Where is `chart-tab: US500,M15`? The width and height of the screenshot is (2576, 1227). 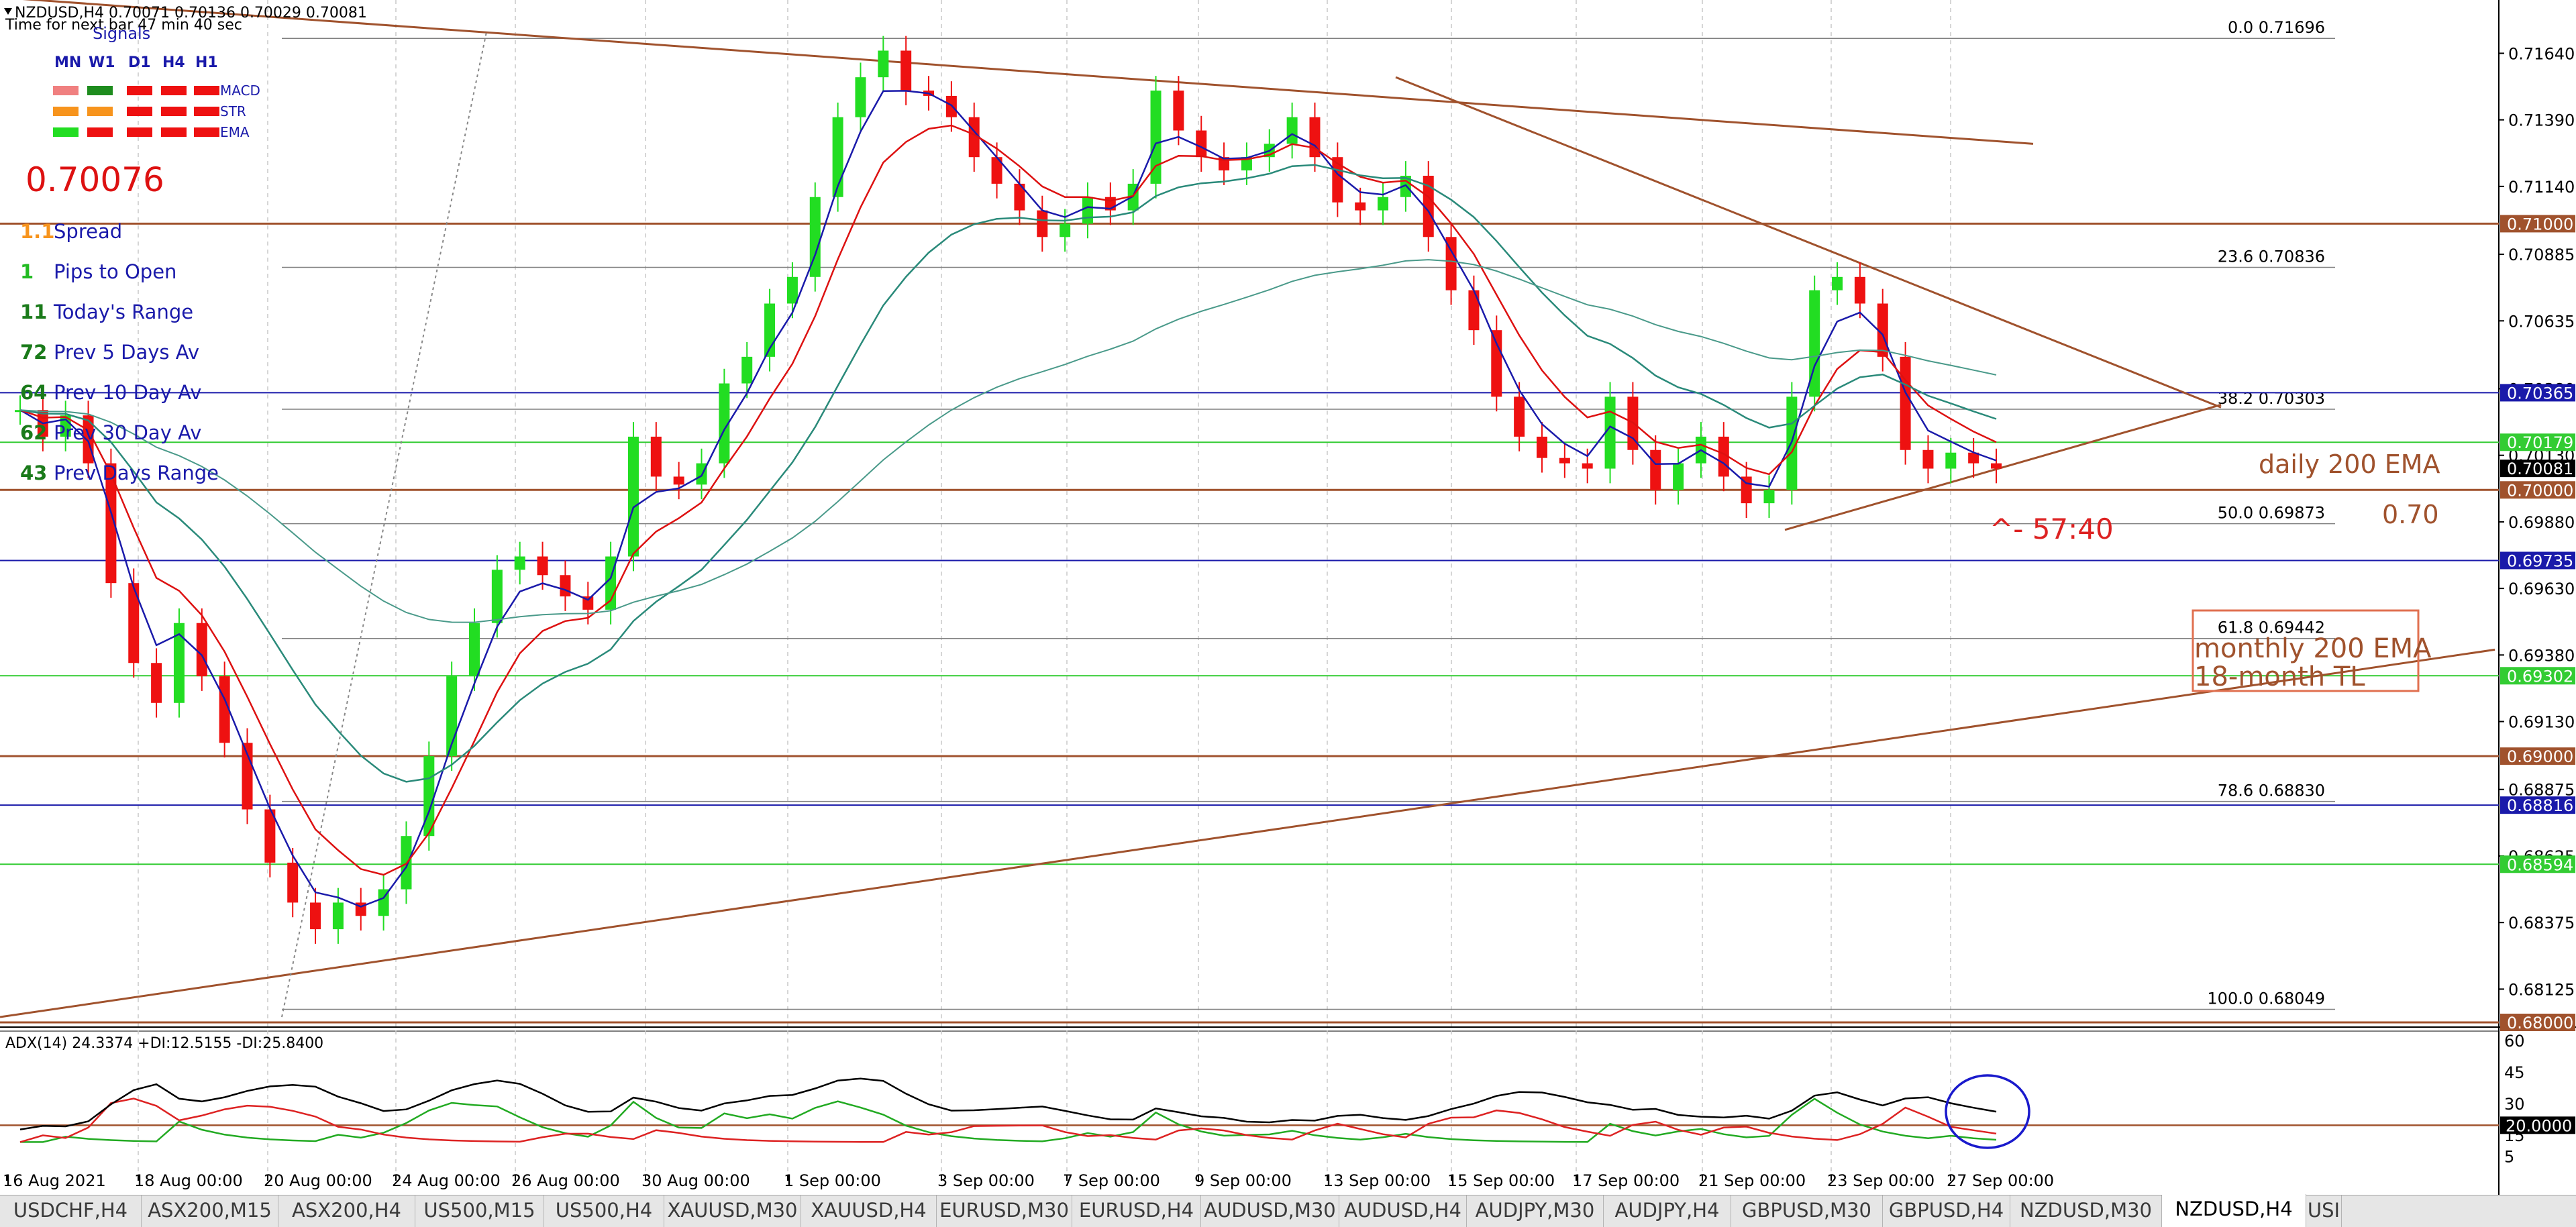 chart-tab: US500,M15 is located at coordinates (479, 1211).